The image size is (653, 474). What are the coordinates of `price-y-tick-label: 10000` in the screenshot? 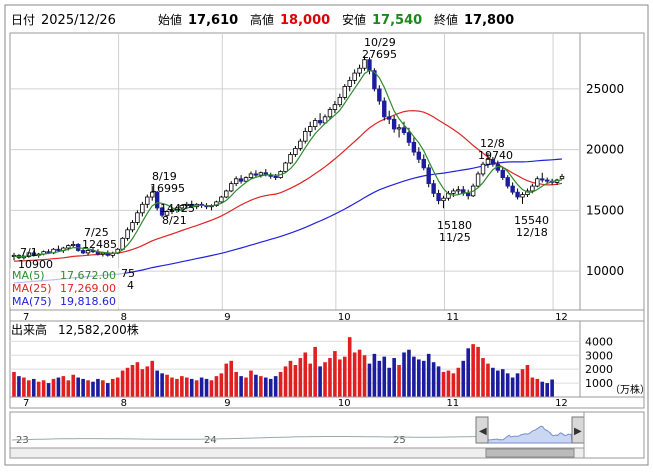 It's located at (605, 271).